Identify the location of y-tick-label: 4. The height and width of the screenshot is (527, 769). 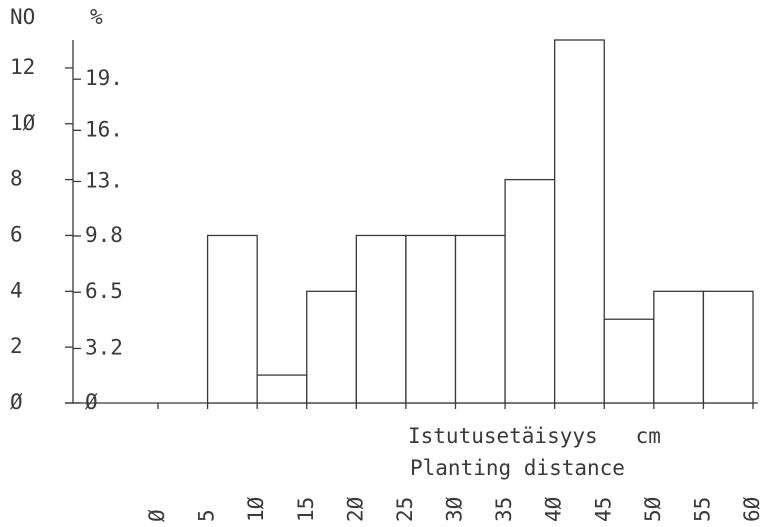
(16, 290).